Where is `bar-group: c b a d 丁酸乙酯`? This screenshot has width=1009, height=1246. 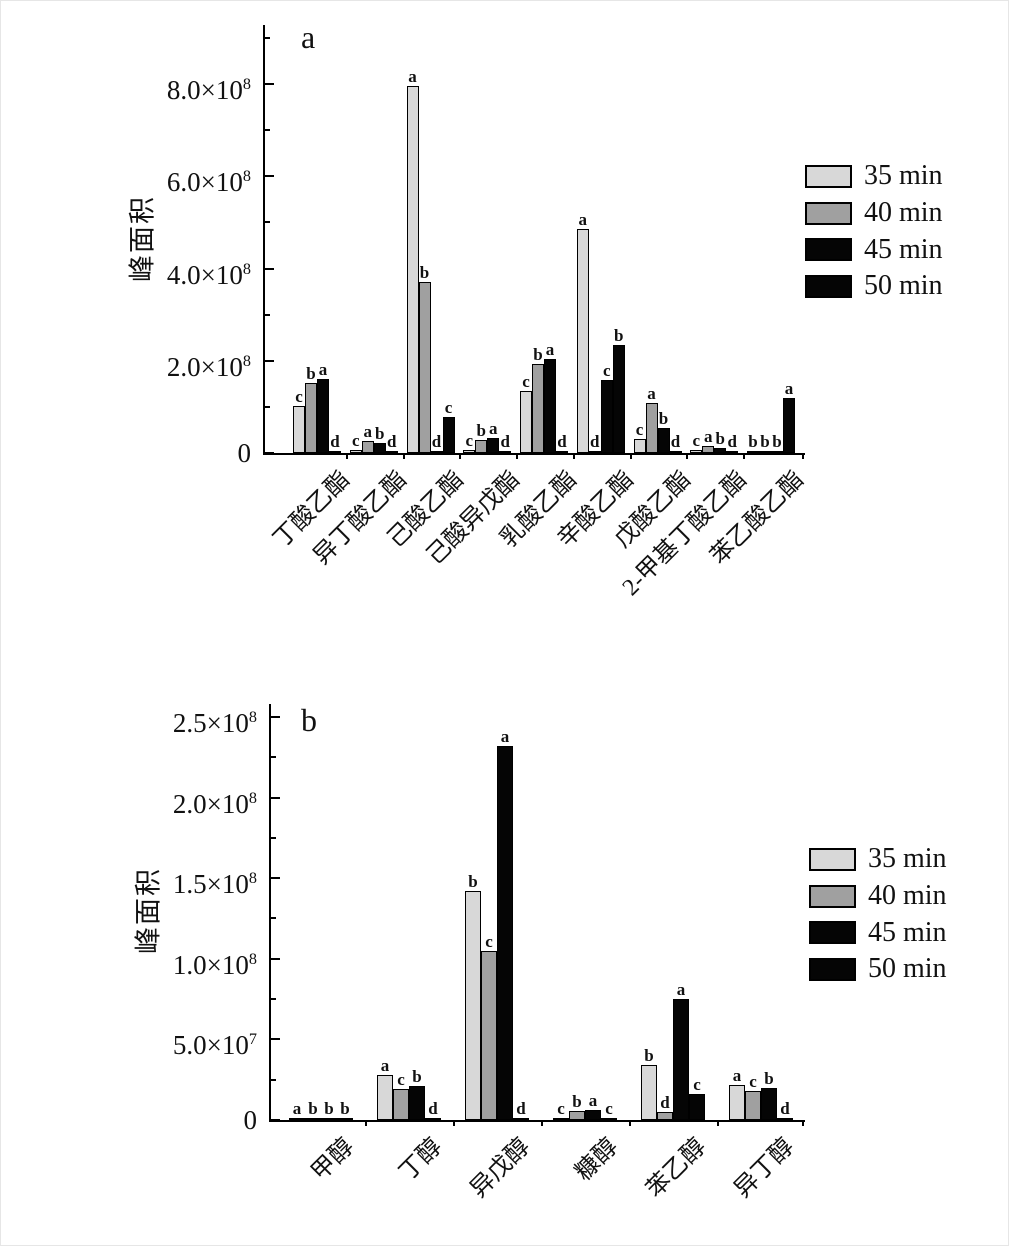
bar-group: c b a d 丁酸乙酯 is located at coordinates (312, 289).